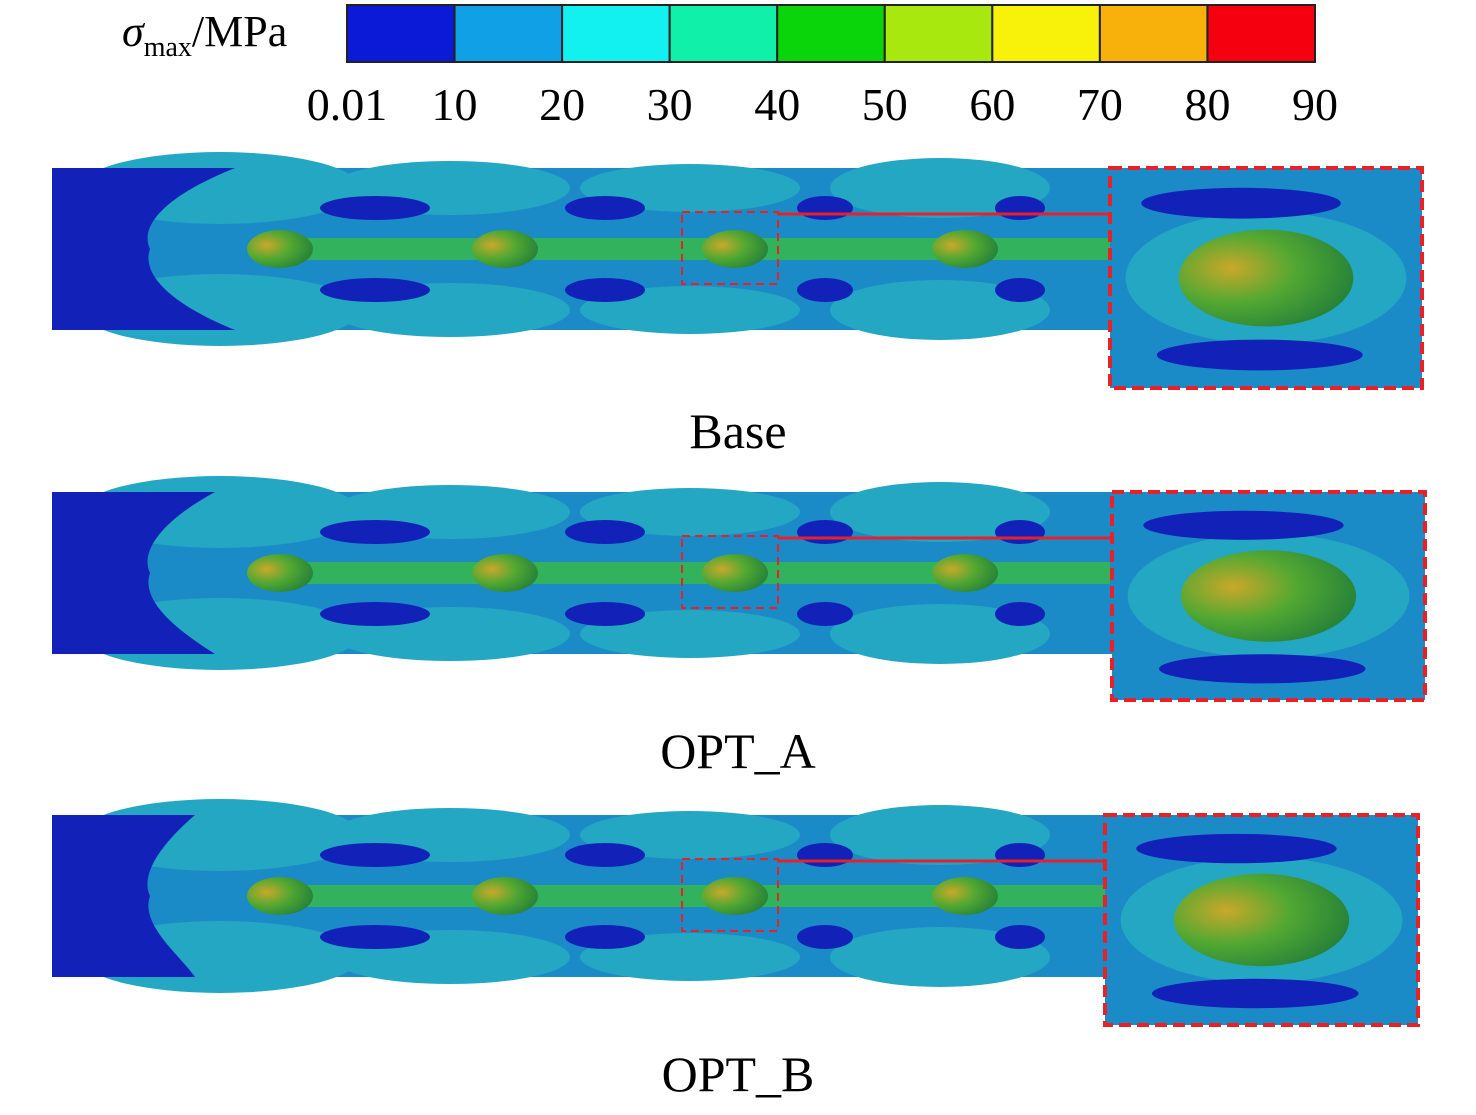 The width and height of the screenshot is (1476, 1115). I want to click on colorbar-title: σmax/MPa, so click(204, 35).